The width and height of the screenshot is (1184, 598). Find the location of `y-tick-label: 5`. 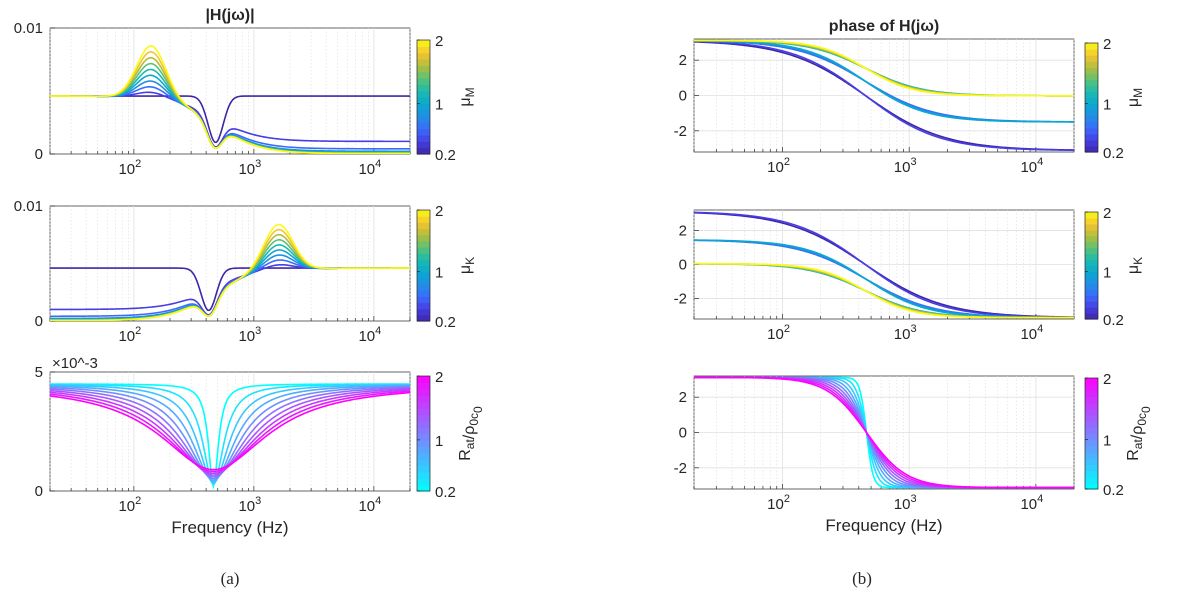

y-tick-label: 5 is located at coordinates (39, 372).